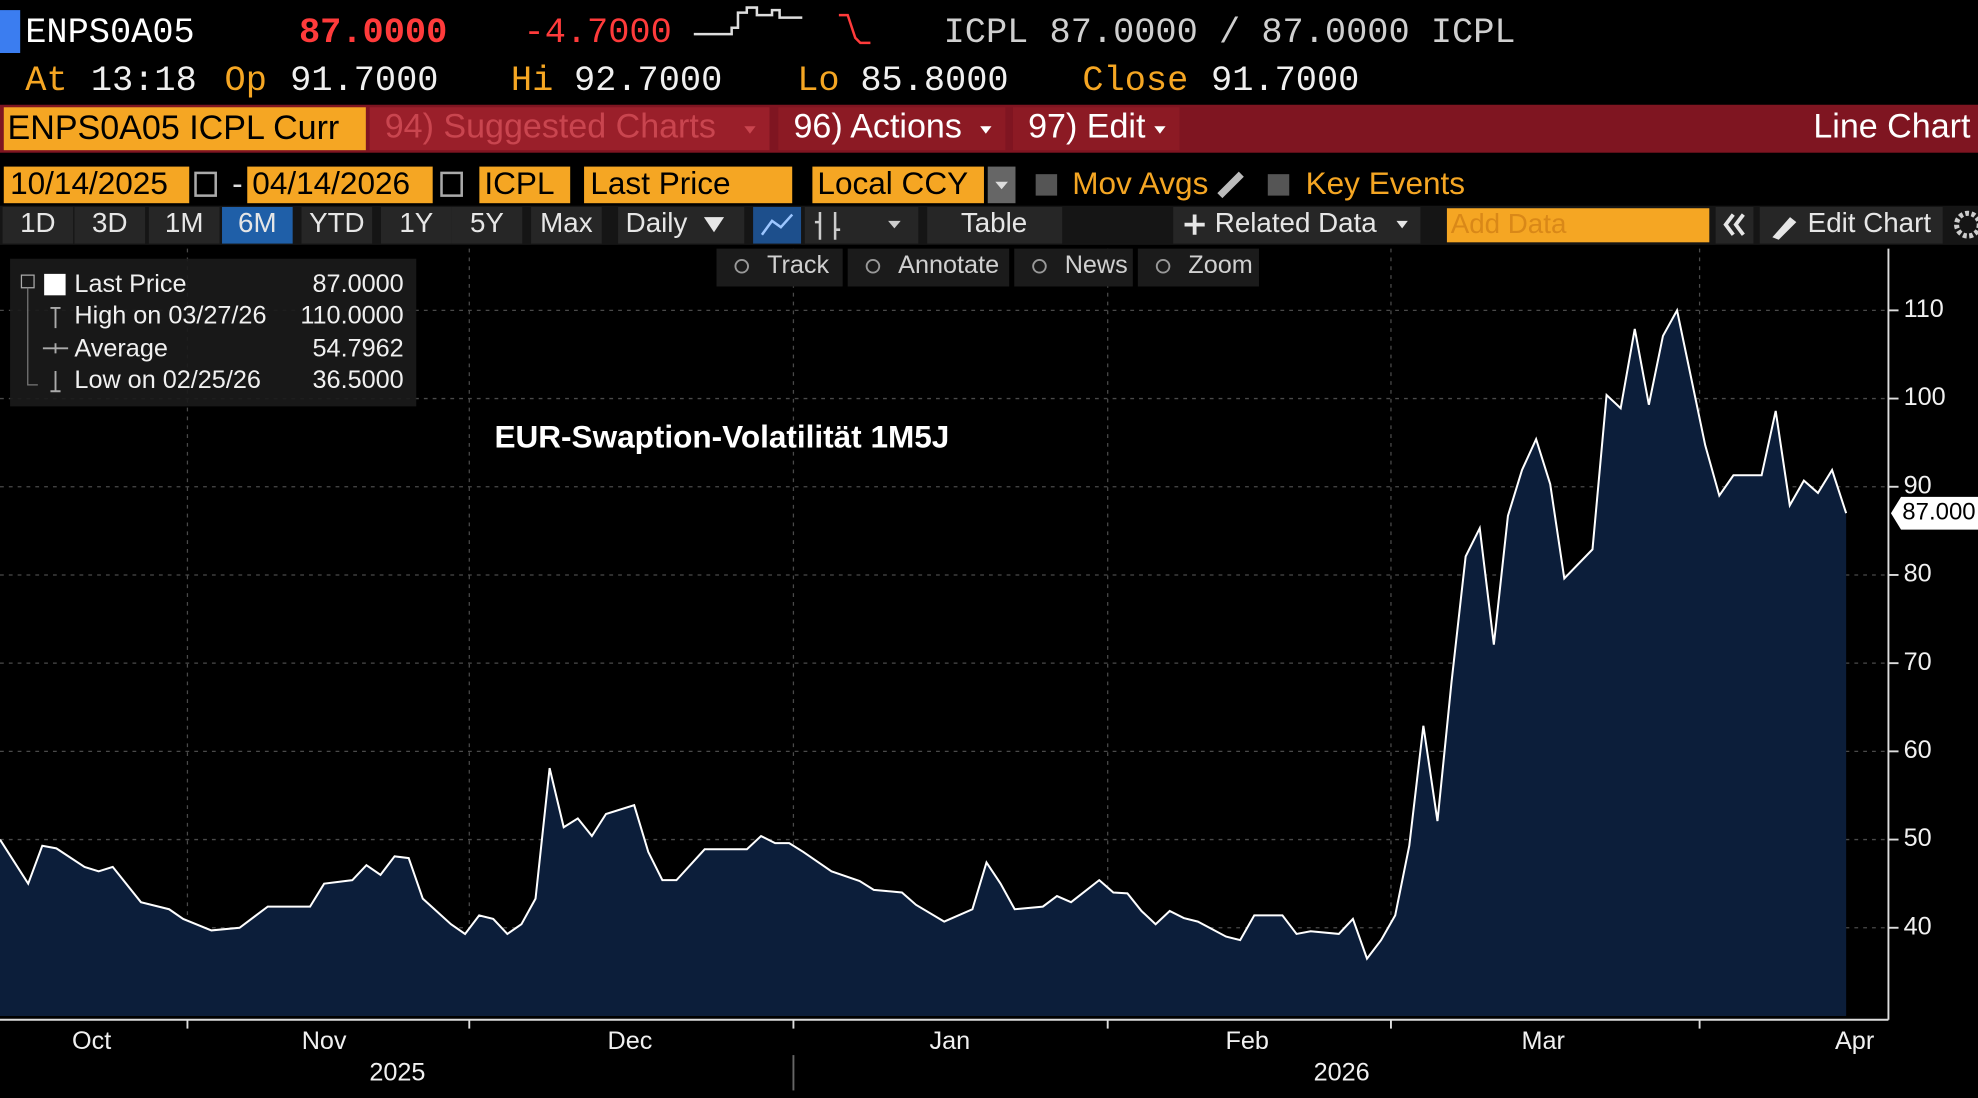 The width and height of the screenshot is (1978, 1098). What do you see at coordinates (174, 128) in the screenshot?
I see `security-text: ENPS0A05 ICPL Curr` at bounding box center [174, 128].